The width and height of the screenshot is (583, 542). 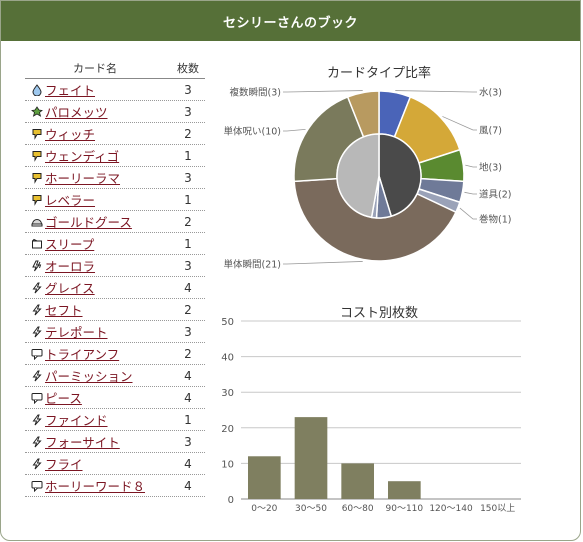 I want to click on card-name-link: ホーリーワード８, so click(x=95, y=486).